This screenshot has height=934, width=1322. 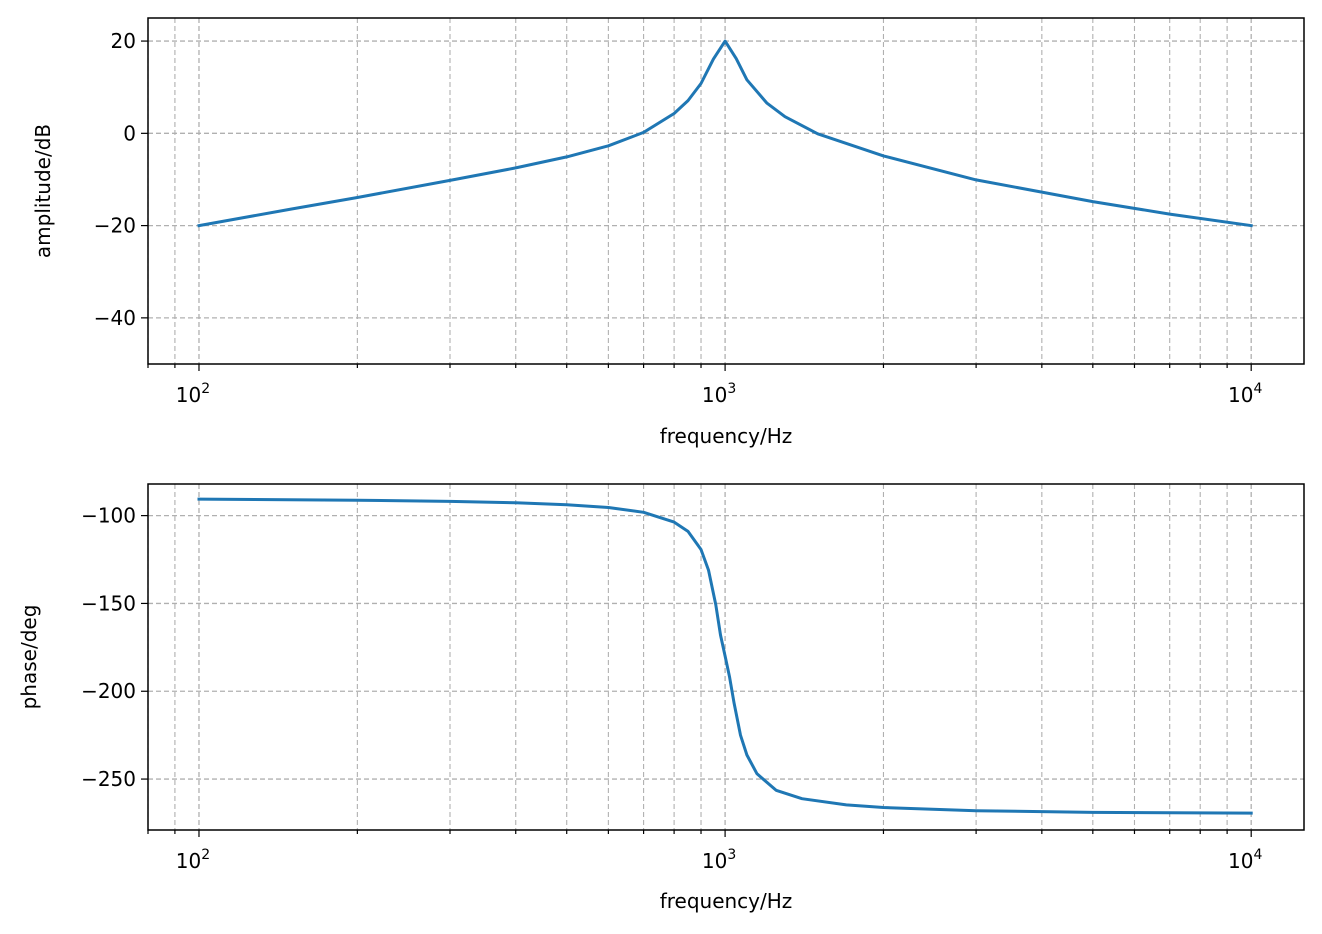 I want to click on y-tick-label: −100, so click(x=108, y=516).